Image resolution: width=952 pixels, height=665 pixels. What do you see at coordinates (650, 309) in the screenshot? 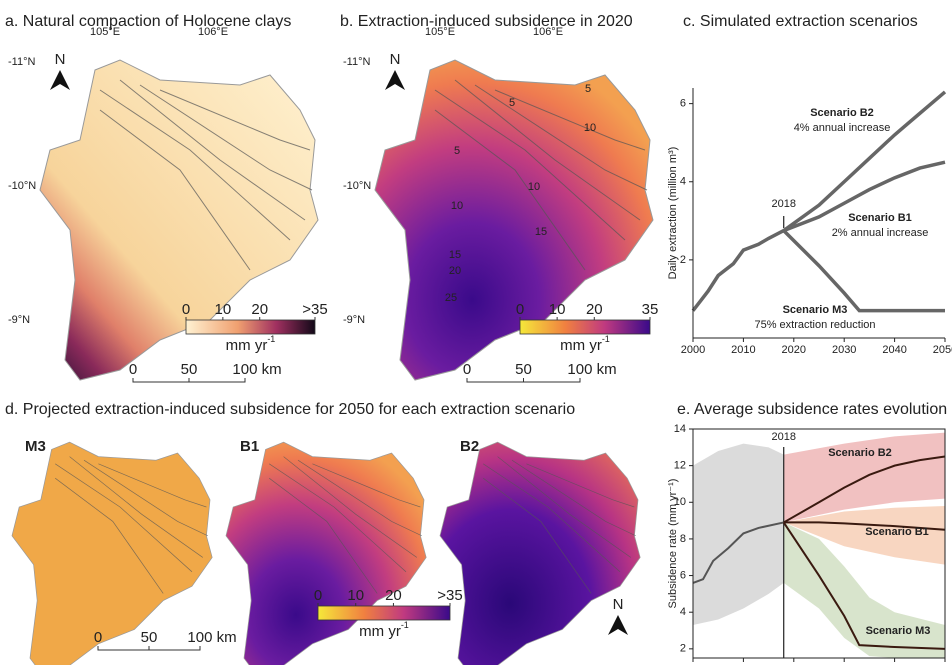
I see `colorbar-tick-label: 35` at bounding box center [650, 309].